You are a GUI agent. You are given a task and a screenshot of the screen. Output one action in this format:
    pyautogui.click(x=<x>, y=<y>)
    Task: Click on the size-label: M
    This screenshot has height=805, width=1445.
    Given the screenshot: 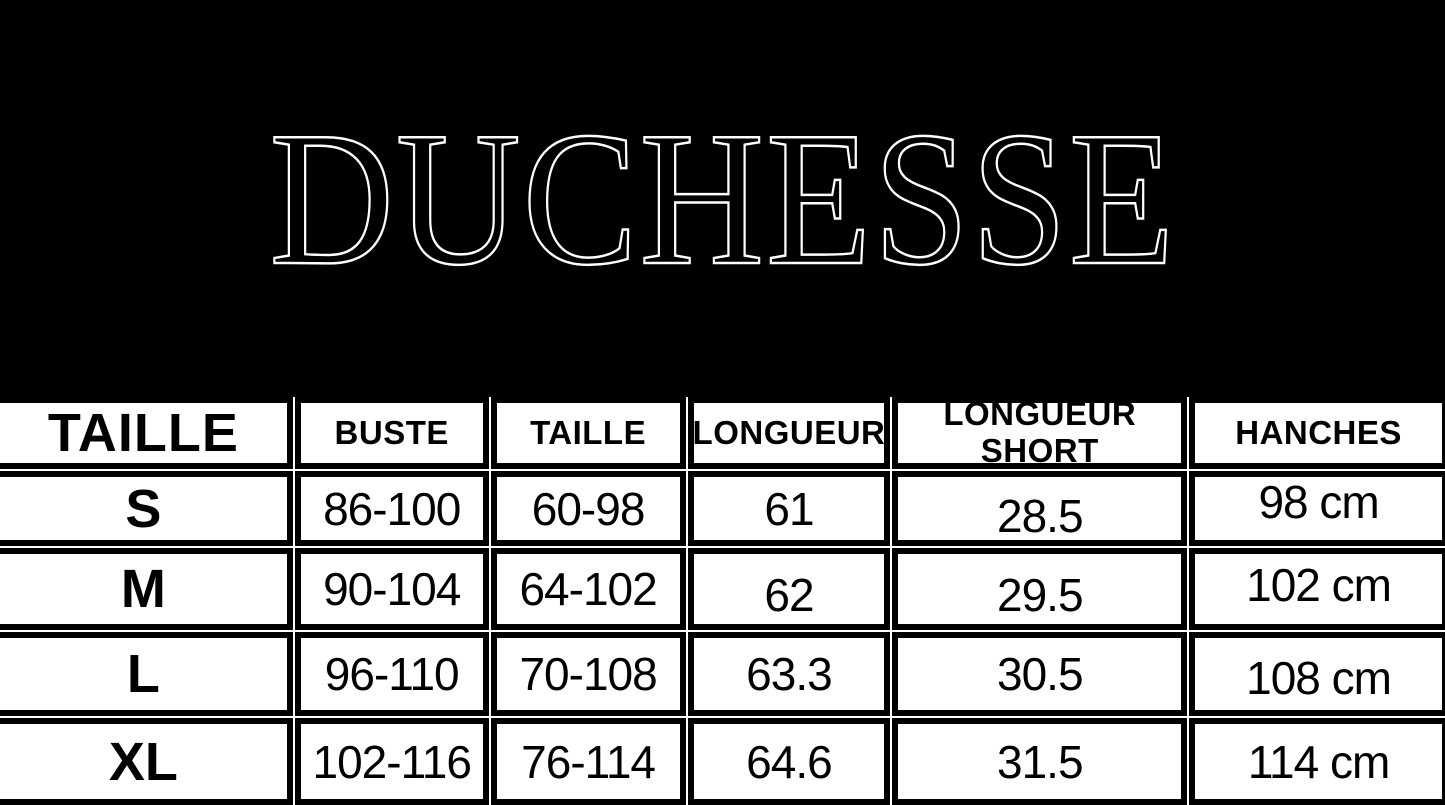 What is the action you would take?
    pyautogui.click(x=146, y=589)
    